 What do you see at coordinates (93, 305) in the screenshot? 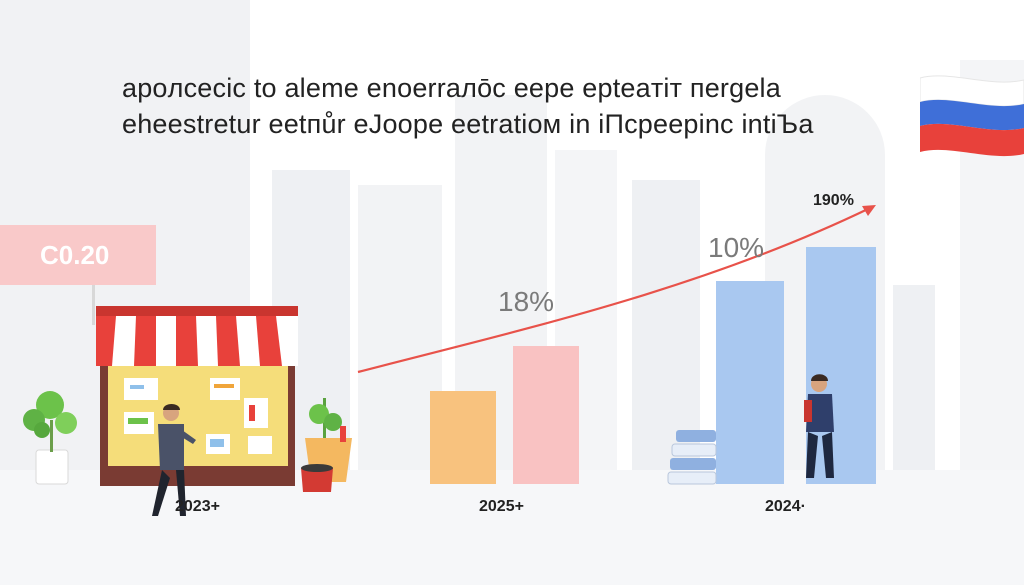
I see `price-tag-stem` at bounding box center [93, 305].